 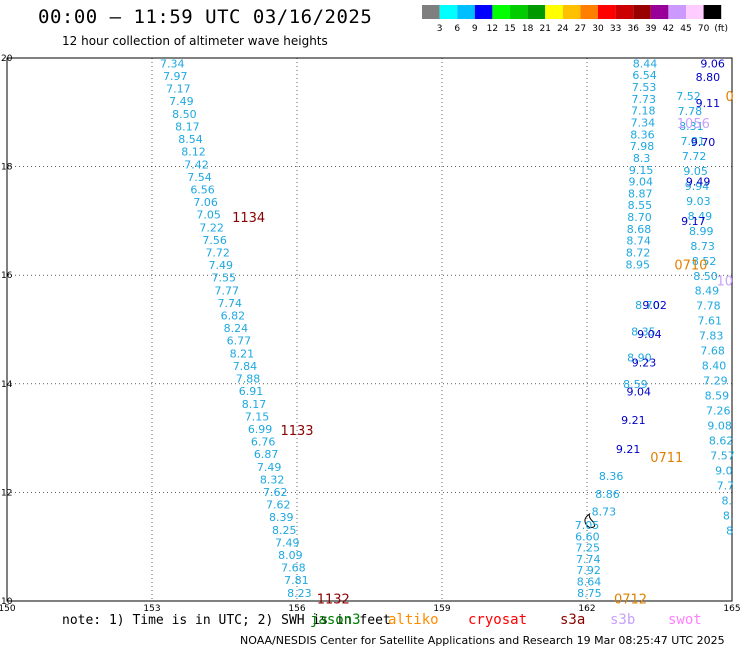 What do you see at coordinates (236, 328) in the screenshot?
I see `wave-height-value: 8.24` at bounding box center [236, 328].